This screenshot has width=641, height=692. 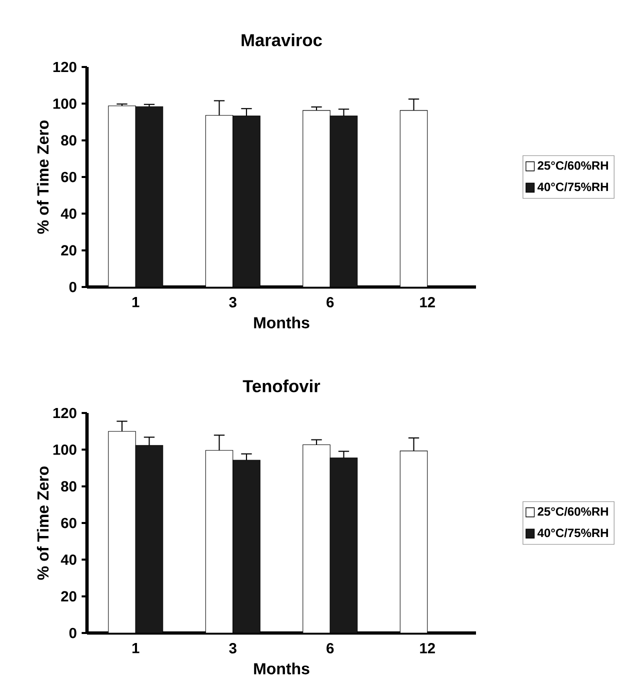 What do you see at coordinates (281, 386) in the screenshot?
I see `chart-title: Tenofovir` at bounding box center [281, 386].